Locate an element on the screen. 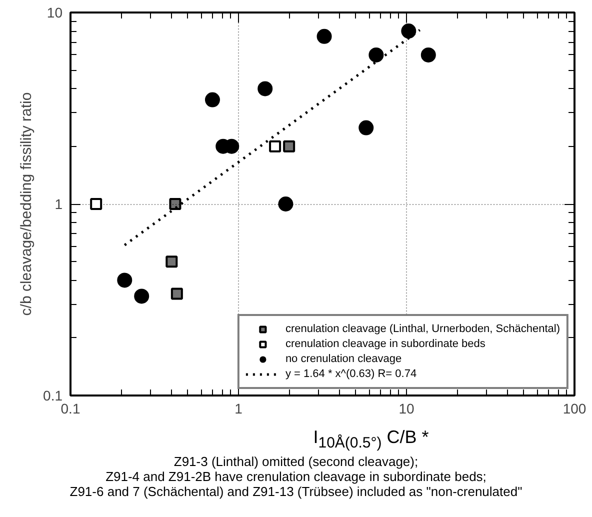 Image resolution: width=592 pixels, height=517 pixels. x-tick-label: 10 is located at coordinates (406, 408).